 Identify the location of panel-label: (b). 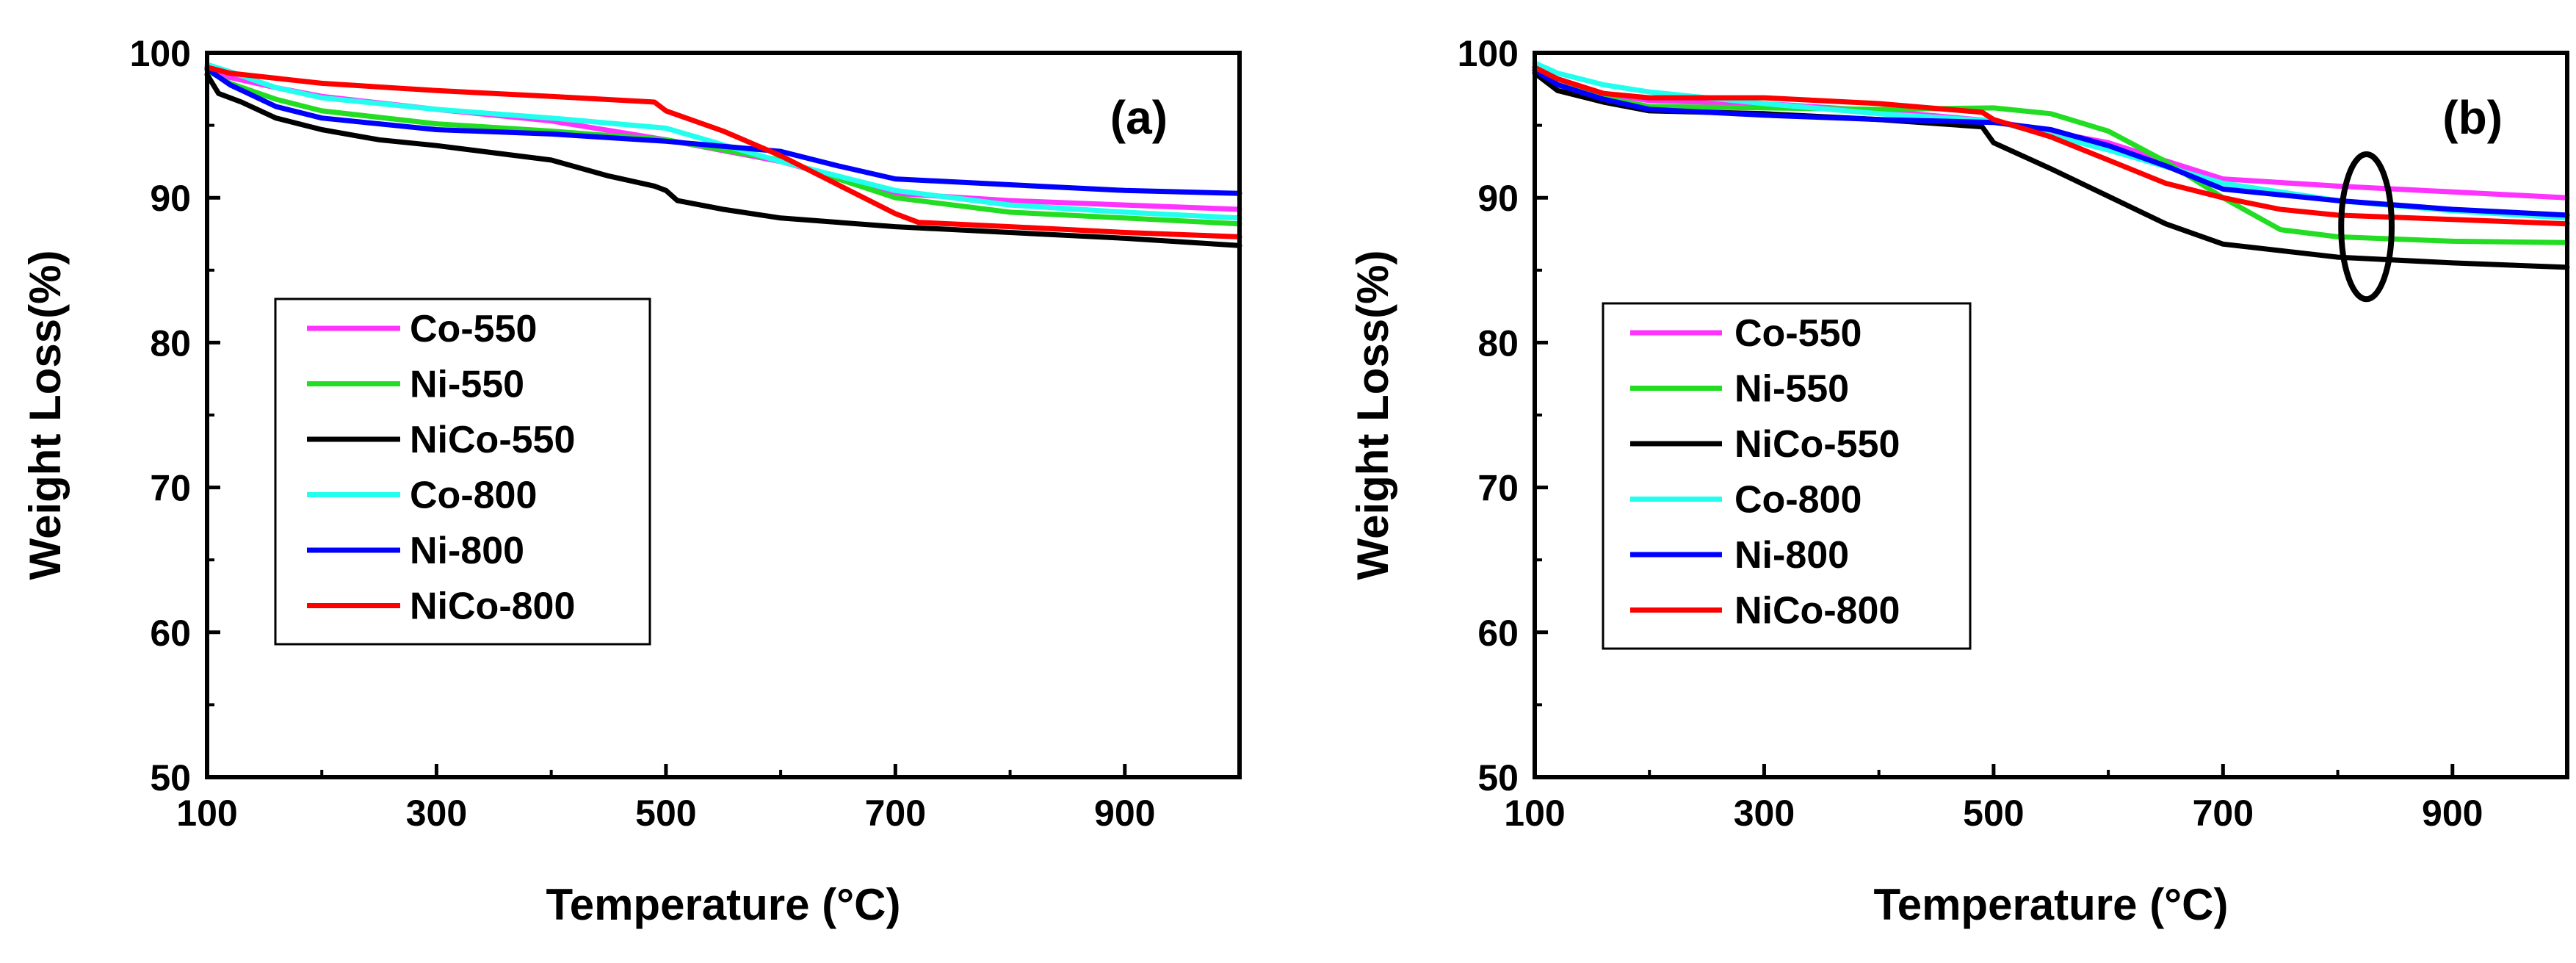
(2472, 117).